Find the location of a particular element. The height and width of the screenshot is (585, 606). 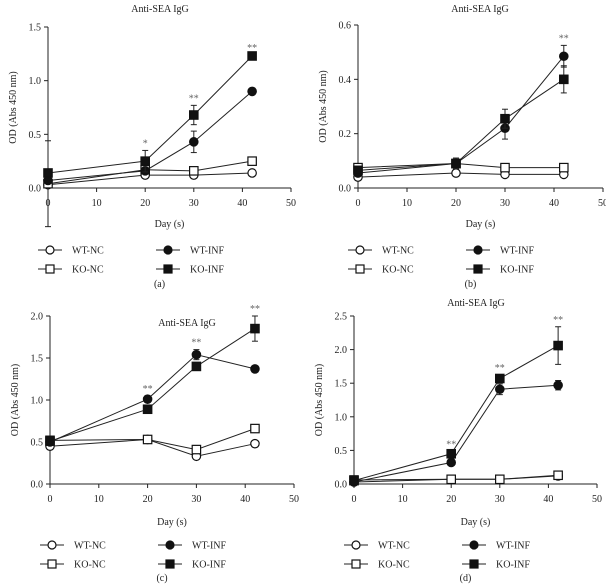

panel-caption: (b) is located at coordinates (471, 284).